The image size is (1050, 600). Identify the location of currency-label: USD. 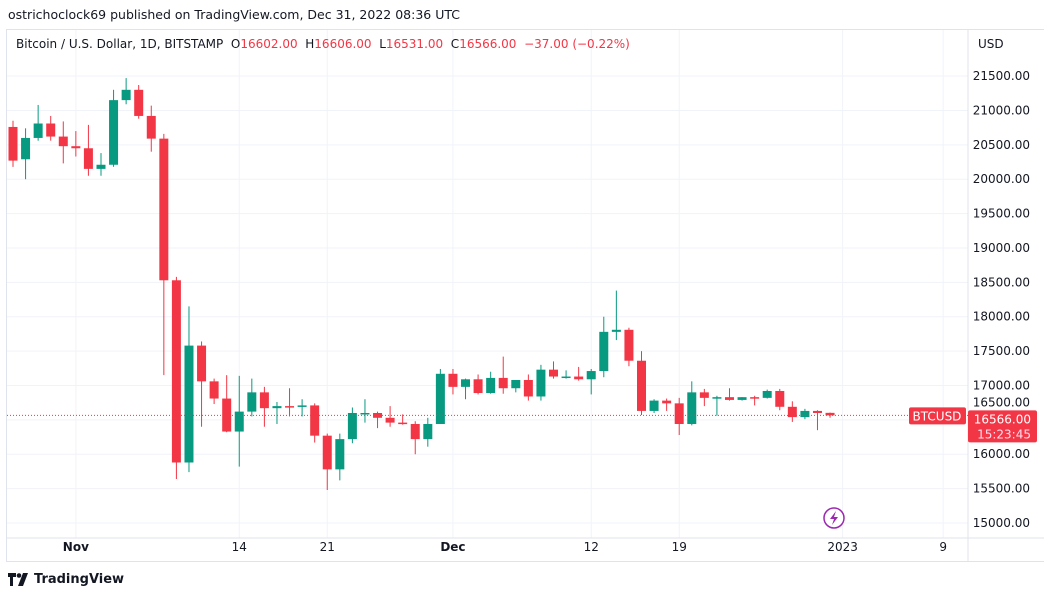
(991, 44).